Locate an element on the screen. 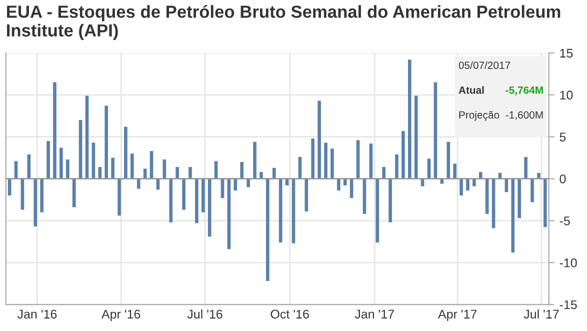  y-tick-label: 5 is located at coordinates (563, 137).